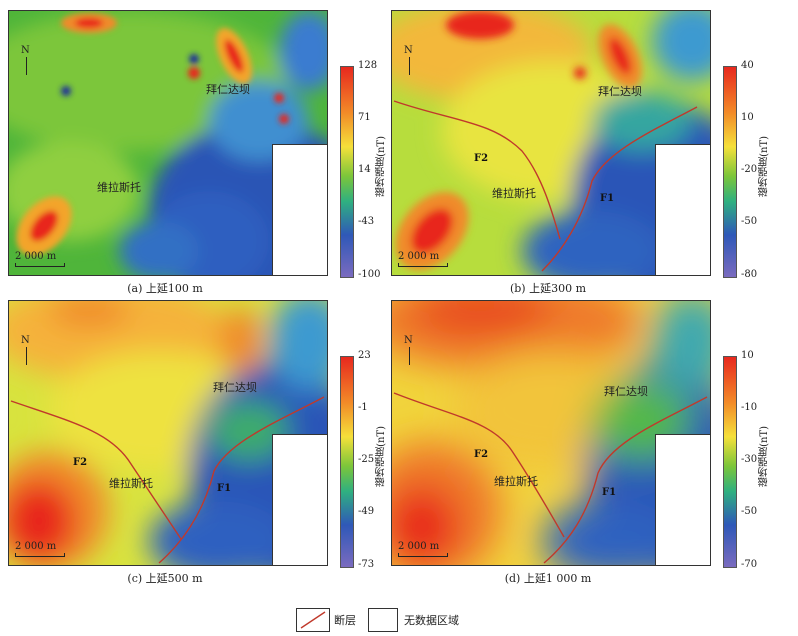  Describe the element at coordinates (313, 620) in the screenshot. I see `fault-legend-icon` at that location.